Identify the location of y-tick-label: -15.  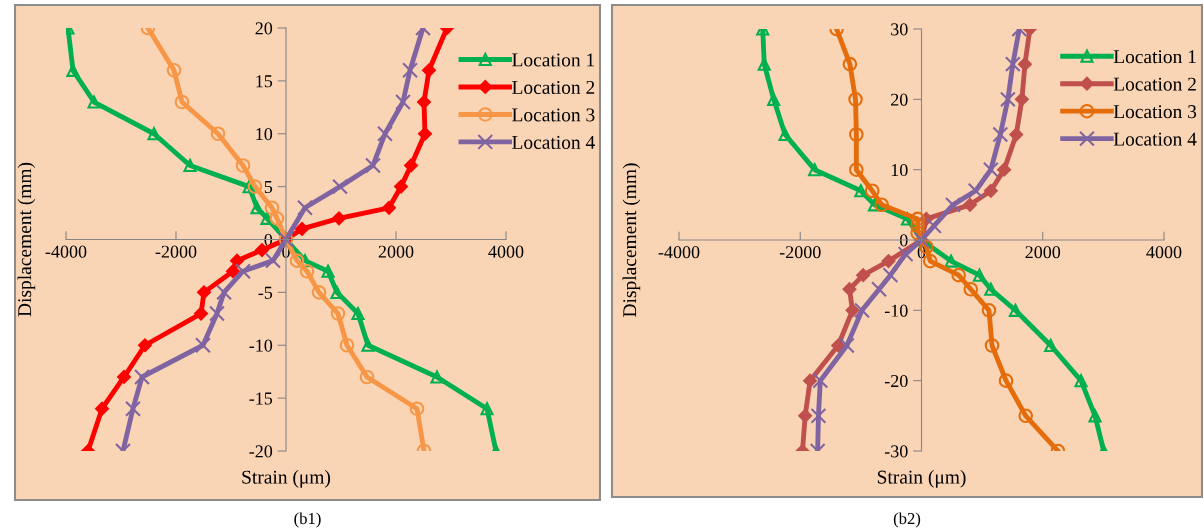
(261, 398).